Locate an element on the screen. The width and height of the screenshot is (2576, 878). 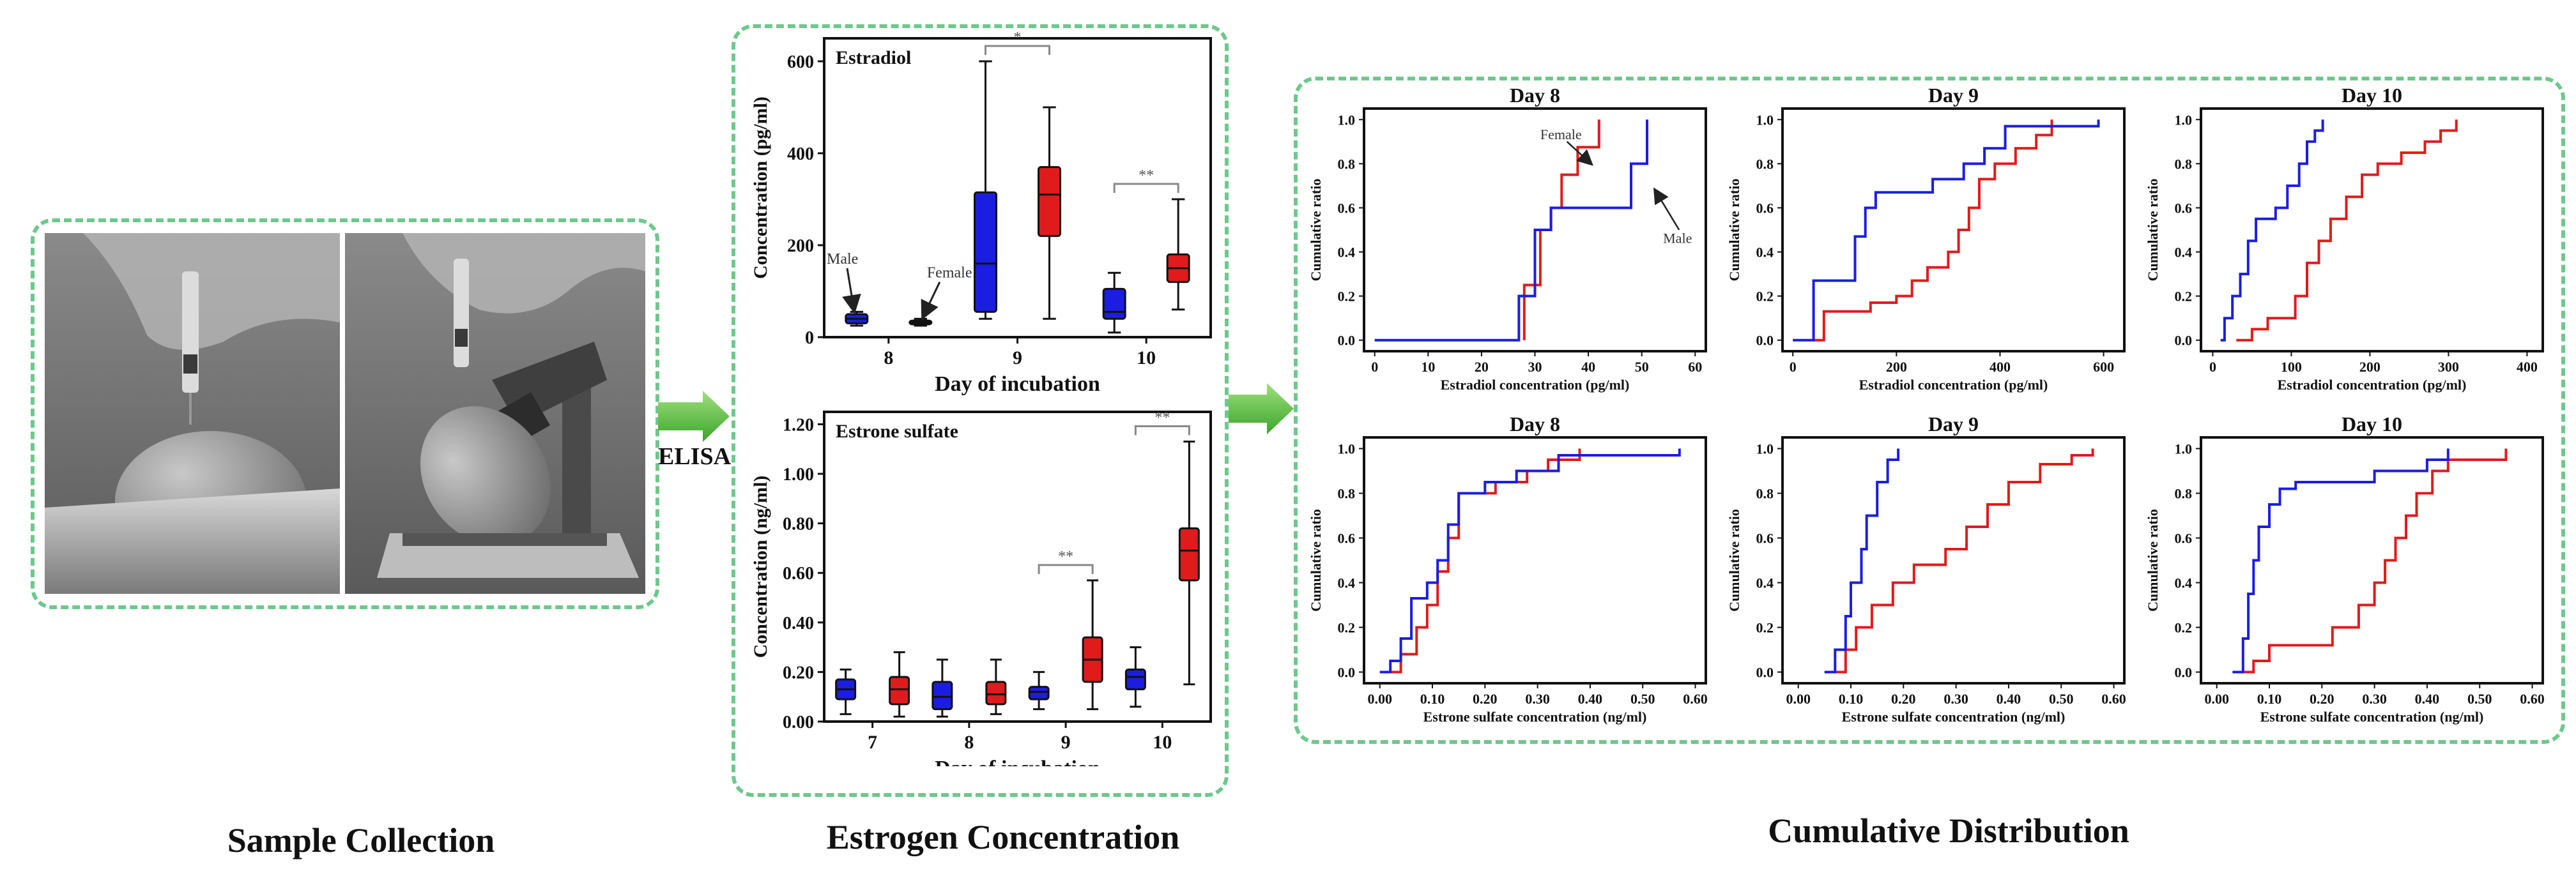
x-tick-label: 0.50 is located at coordinates (2479, 699).